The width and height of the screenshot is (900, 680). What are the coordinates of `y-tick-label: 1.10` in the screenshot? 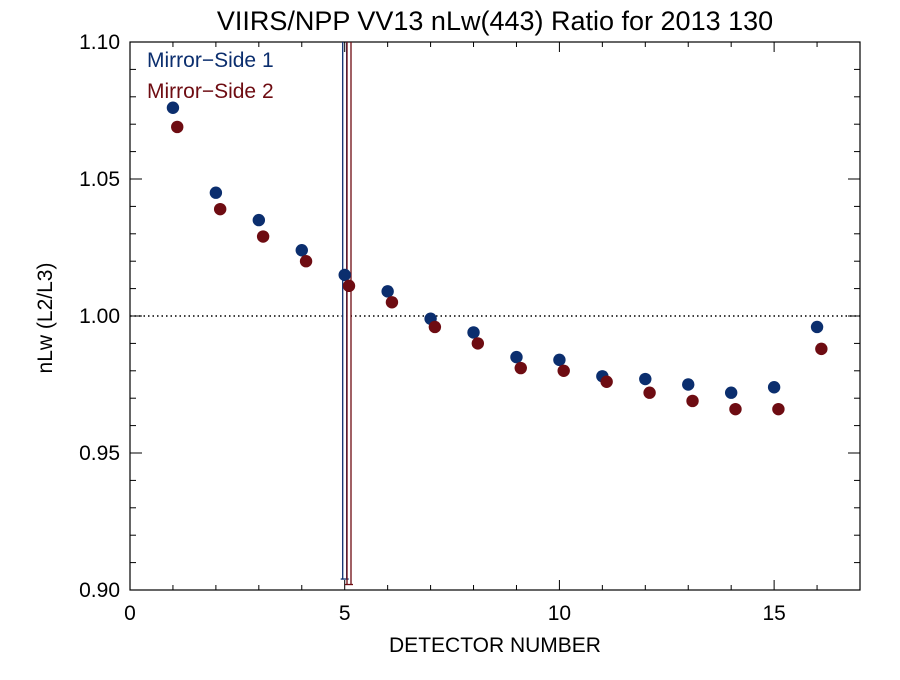 It's located at (99, 42).